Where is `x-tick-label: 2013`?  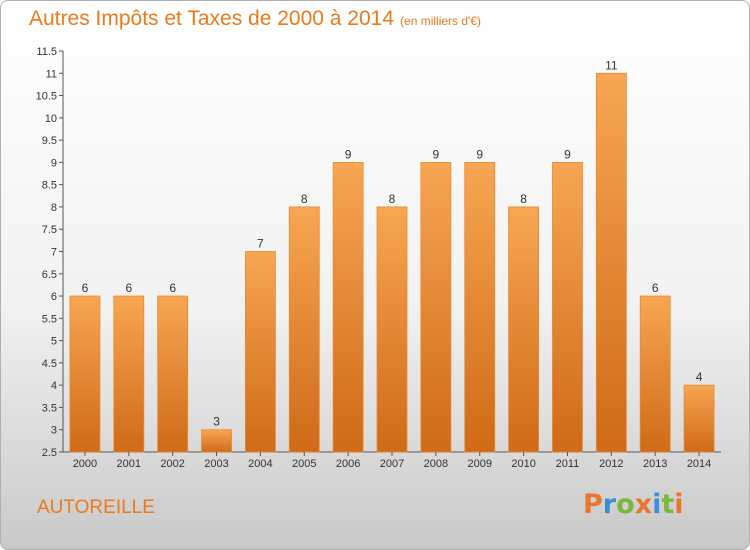
x-tick-label: 2013 is located at coordinates (655, 464).